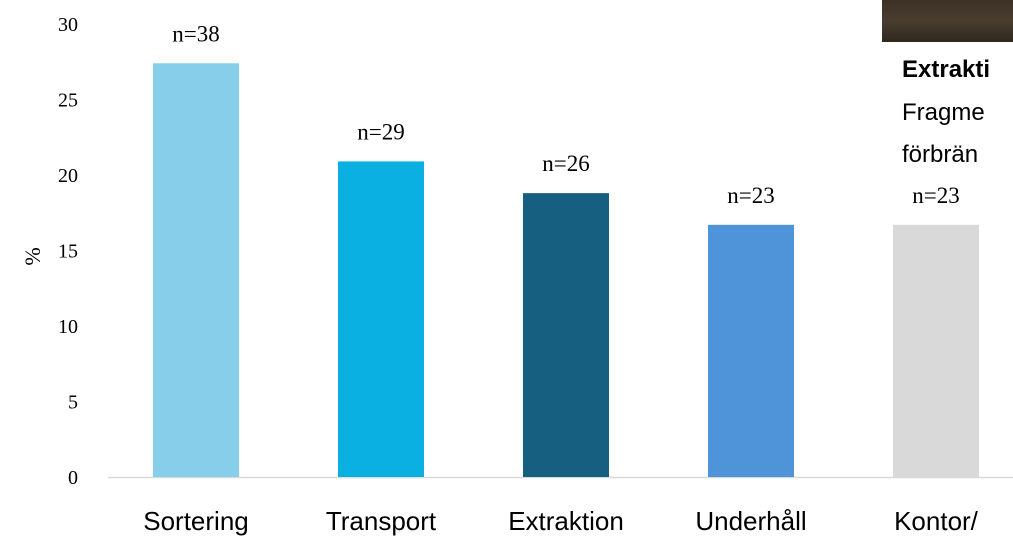 The height and width of the screenshot is (538, 1013). What do you see at coordinates (380, 131) in the screenshot?
I see `data-label-1: n=29` at bounding box center [380, 131].